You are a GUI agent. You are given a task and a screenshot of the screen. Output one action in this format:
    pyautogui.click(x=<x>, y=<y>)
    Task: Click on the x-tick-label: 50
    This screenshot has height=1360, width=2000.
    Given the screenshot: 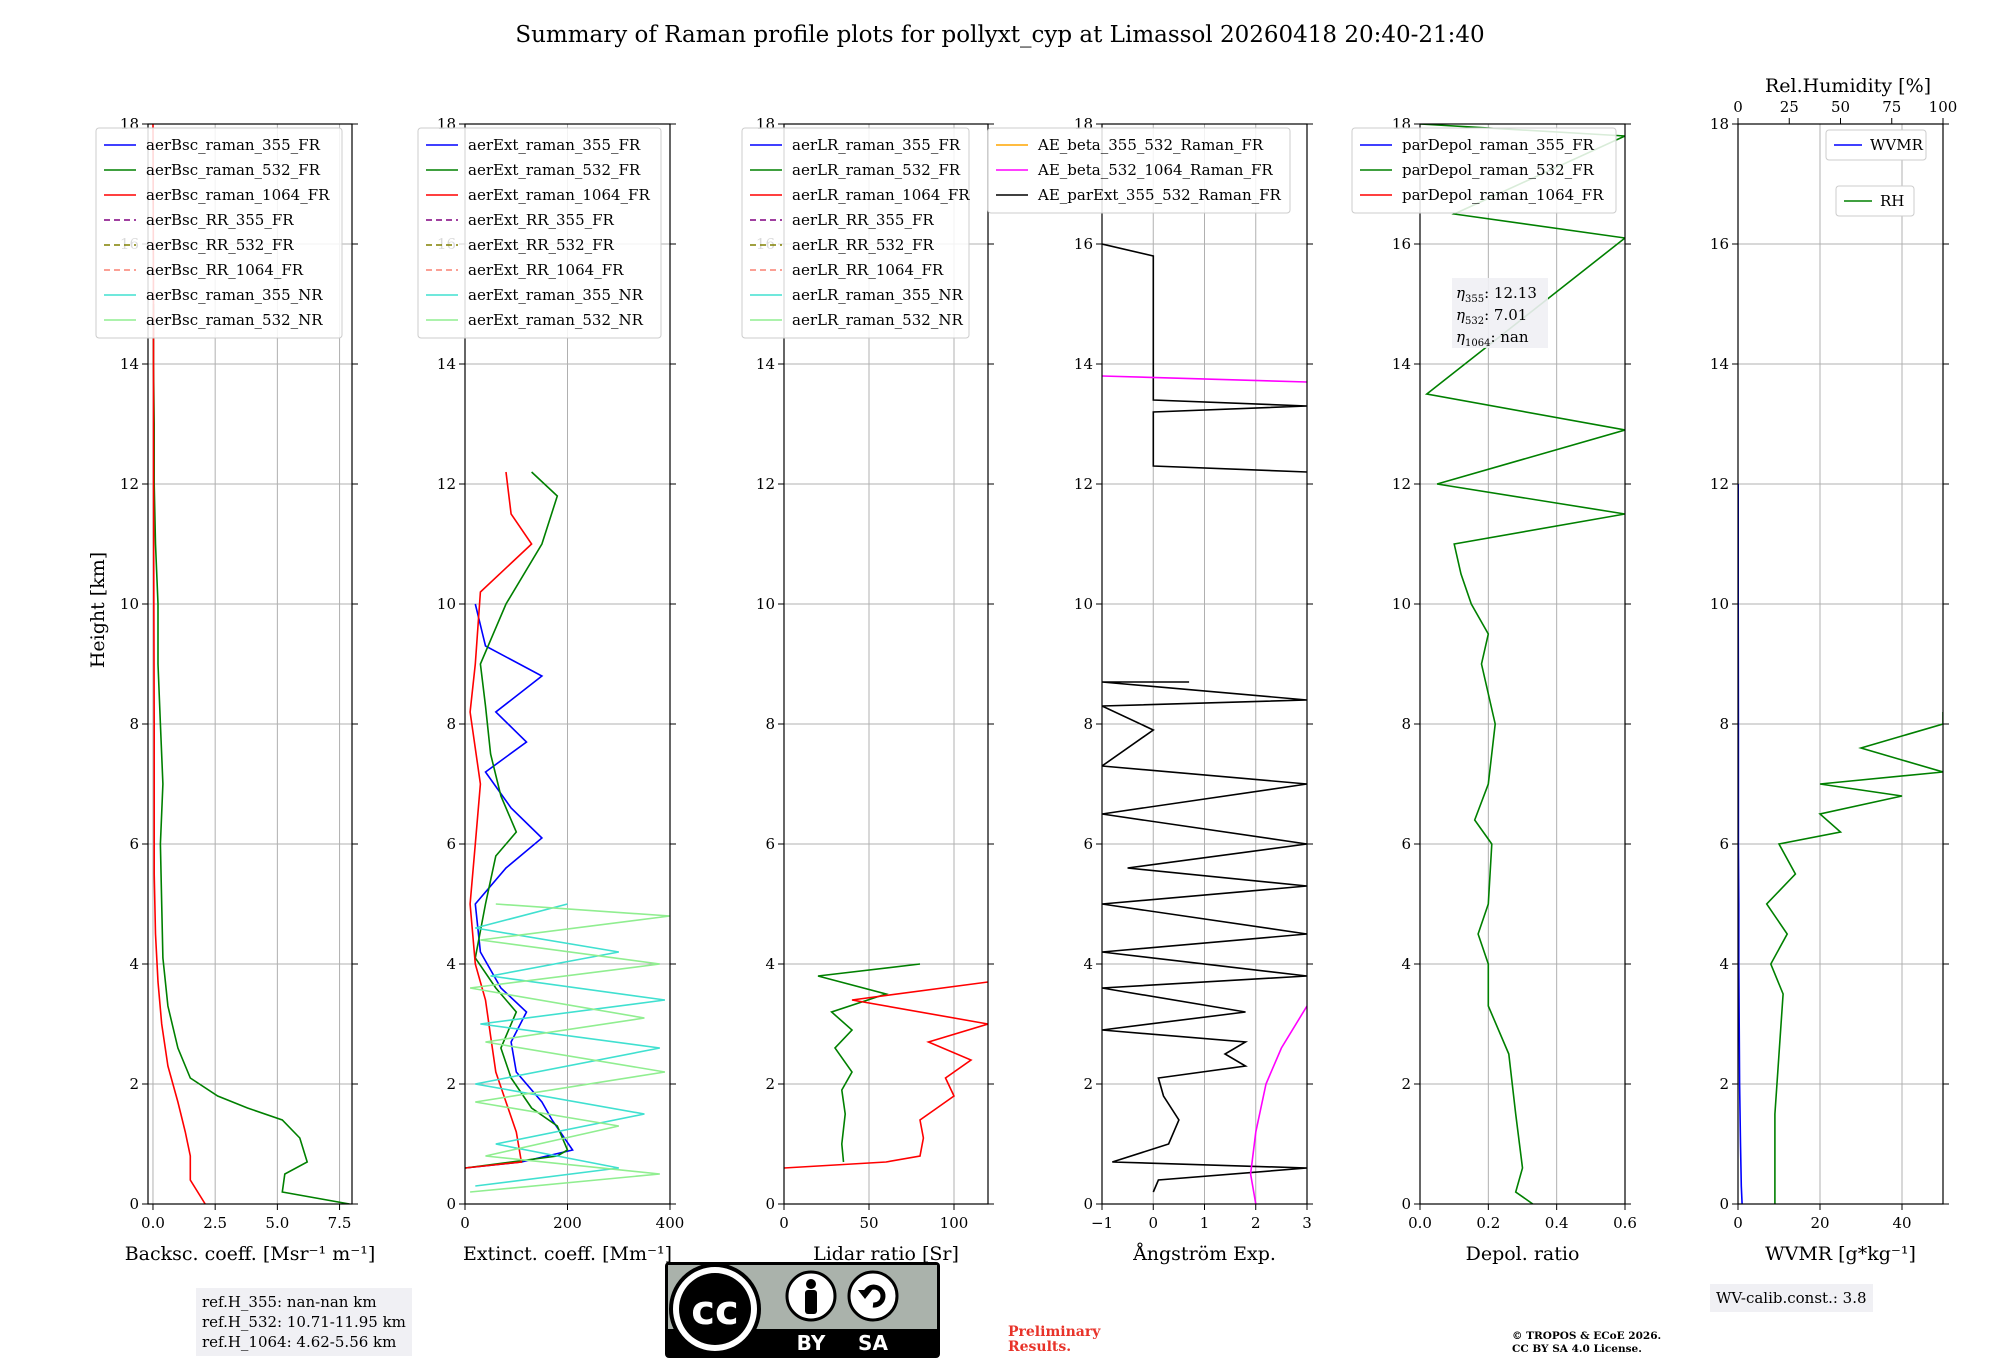 What is the action you would take?
    pyautogui.click(x=868, y=1223)
    